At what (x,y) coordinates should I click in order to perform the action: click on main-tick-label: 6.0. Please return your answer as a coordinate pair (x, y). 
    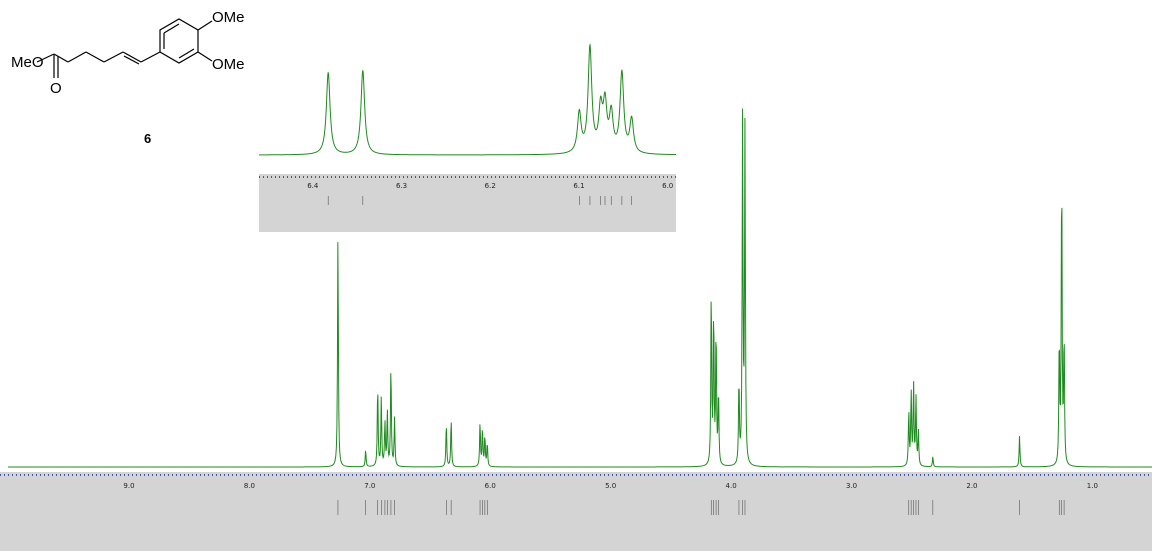
    Looking at the image, I should click on (490, 486).